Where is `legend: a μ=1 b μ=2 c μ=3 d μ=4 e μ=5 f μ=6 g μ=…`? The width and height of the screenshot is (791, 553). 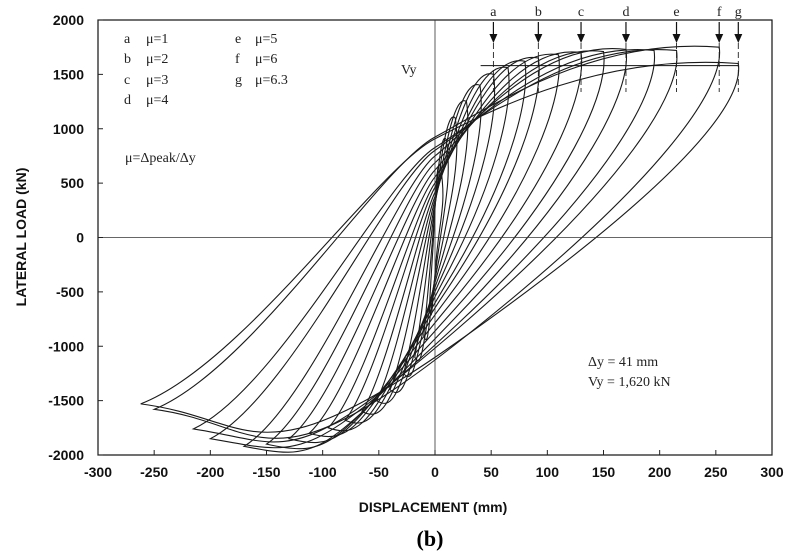 legend: a μ=1 b μ=2 c μ=3 d μ=4 e μ=5 f μ=6 g μ=… is located at coordinates (206, 70).